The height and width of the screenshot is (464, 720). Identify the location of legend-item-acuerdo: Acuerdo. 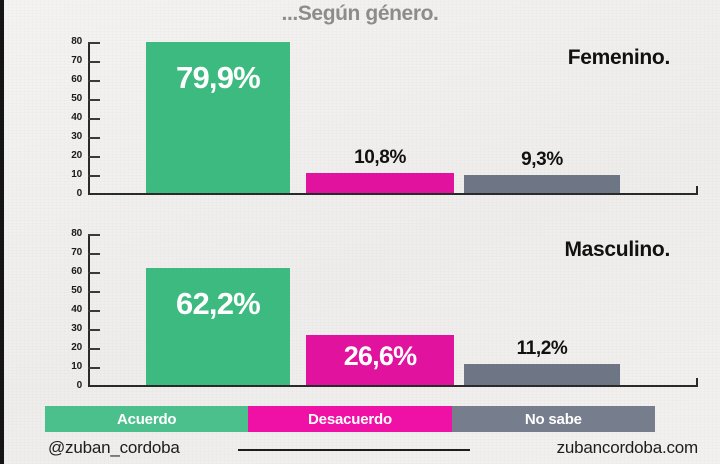
(147, 419).